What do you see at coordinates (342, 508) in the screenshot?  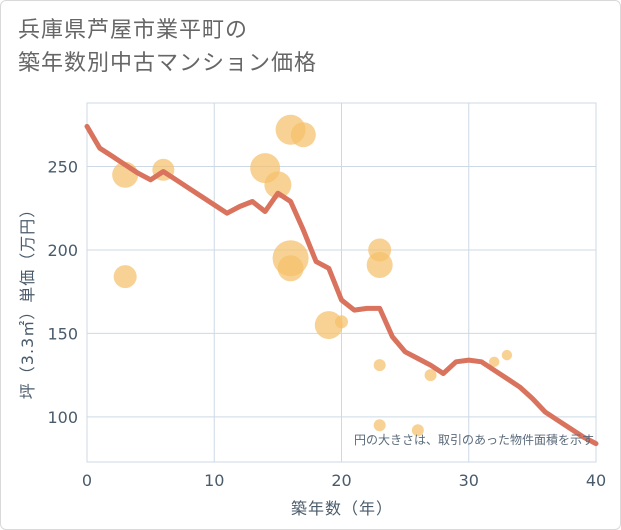 I see `x-axis-label: 築年数（年）` at bounding box center [342, 508].